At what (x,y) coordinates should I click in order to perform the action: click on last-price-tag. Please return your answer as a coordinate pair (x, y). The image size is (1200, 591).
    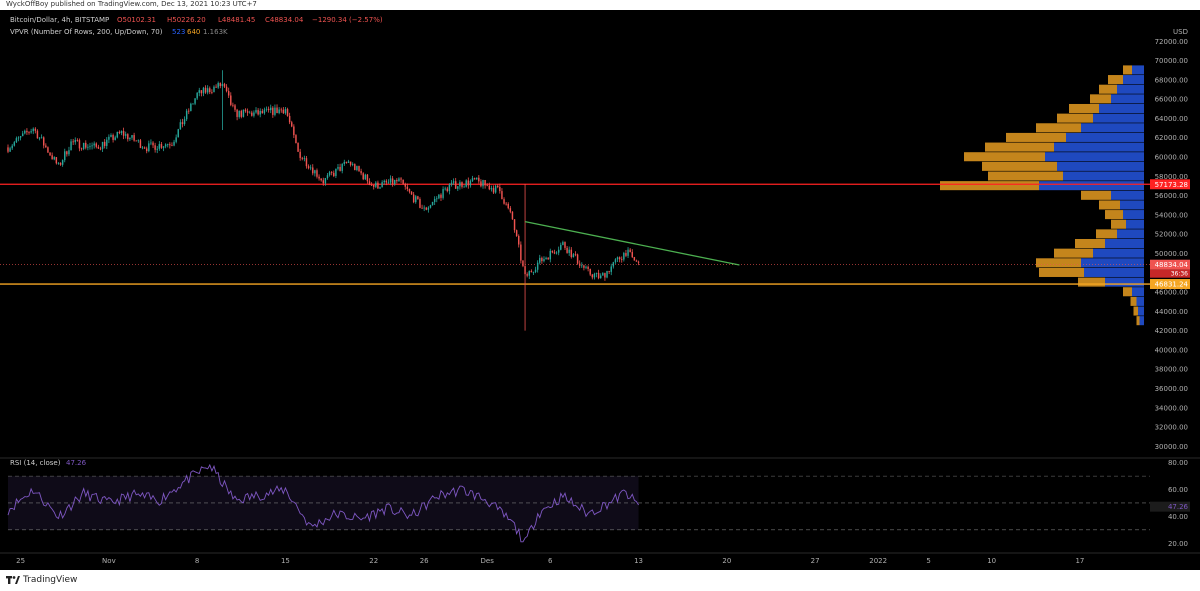
    Looking at the image, I should click on (1170, 264).